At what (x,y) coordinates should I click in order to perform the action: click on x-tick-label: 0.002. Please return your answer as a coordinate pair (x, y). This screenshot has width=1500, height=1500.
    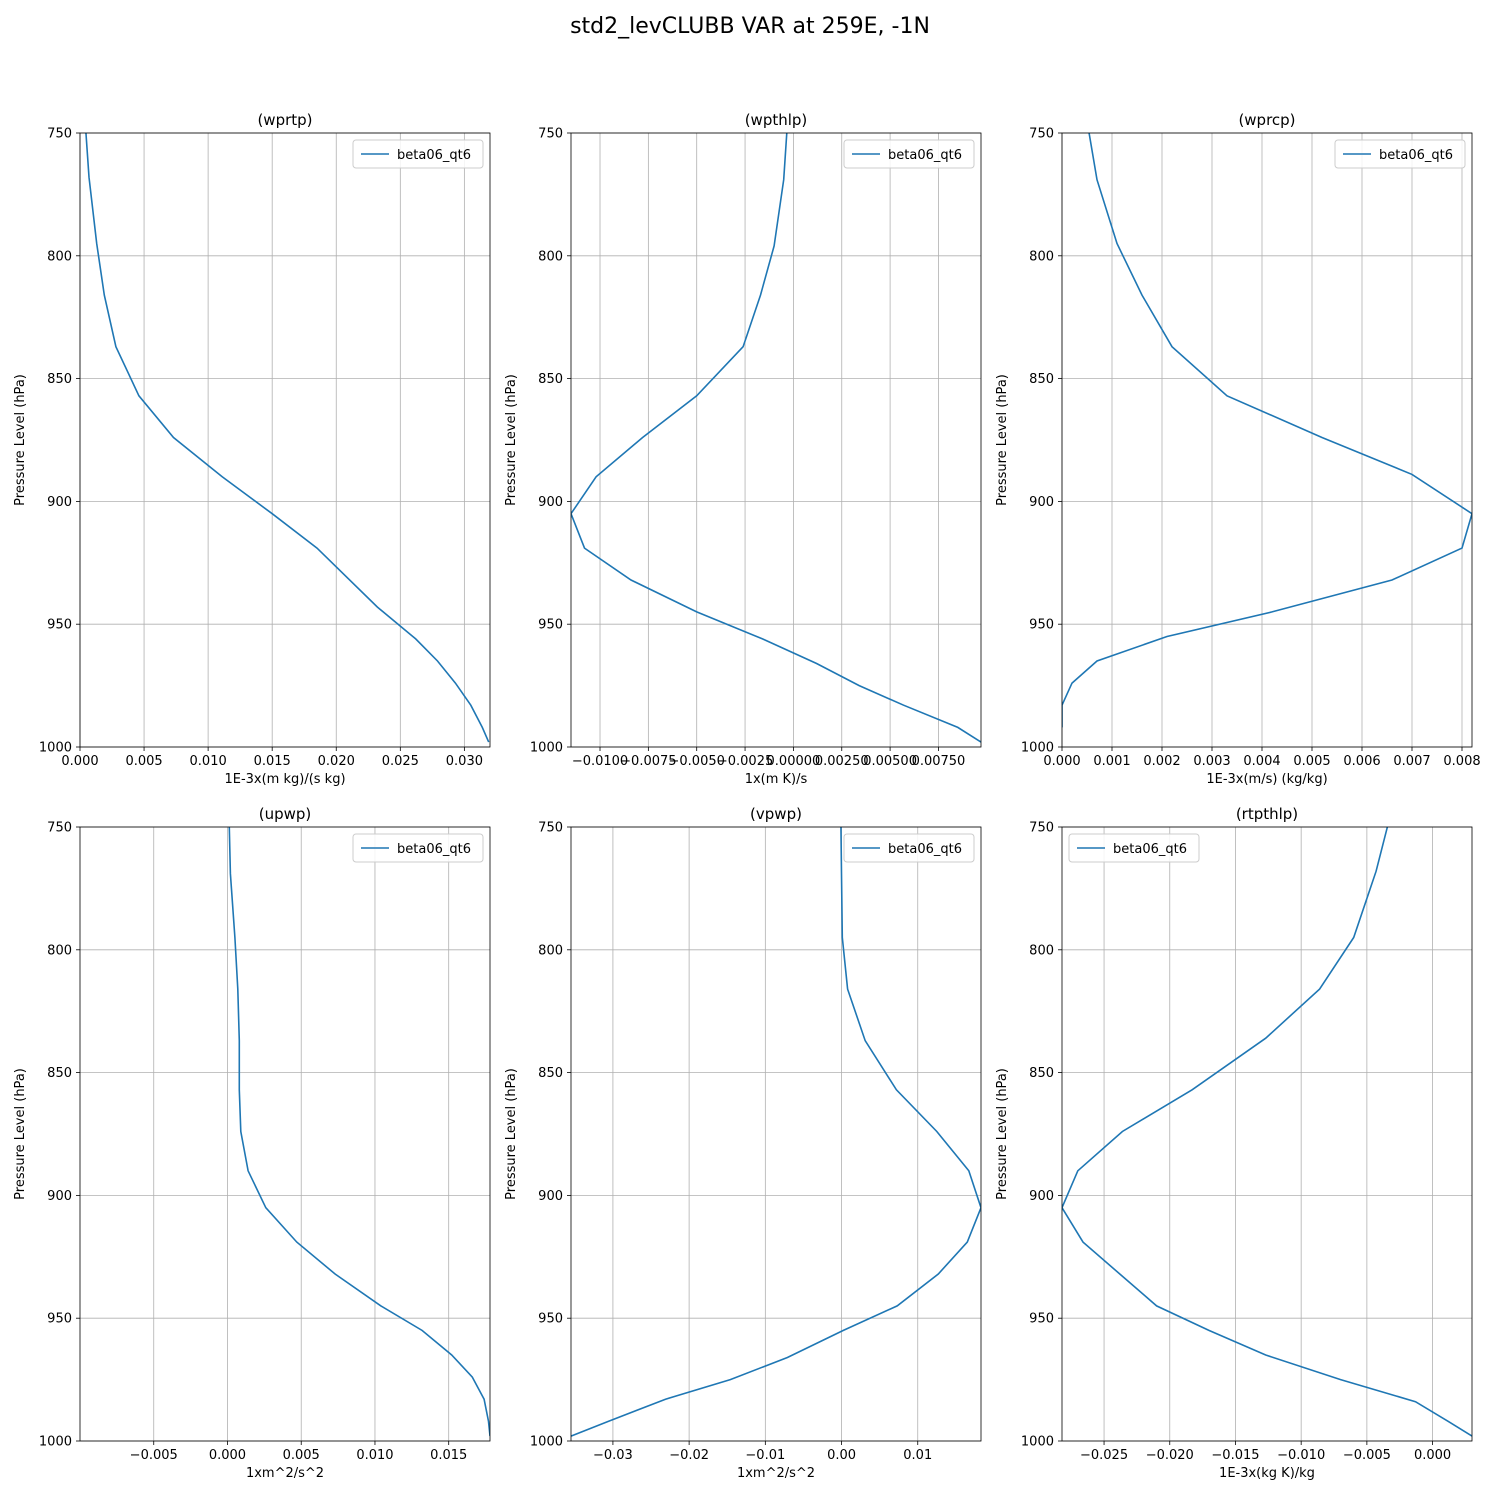
    Looking at the image, I should click on (1161, 761).